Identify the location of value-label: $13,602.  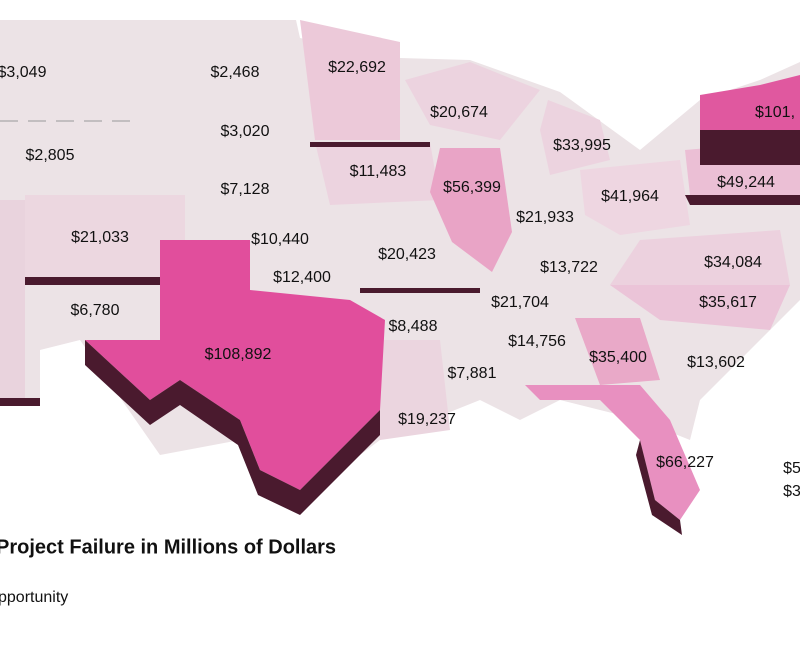
(716, 362).